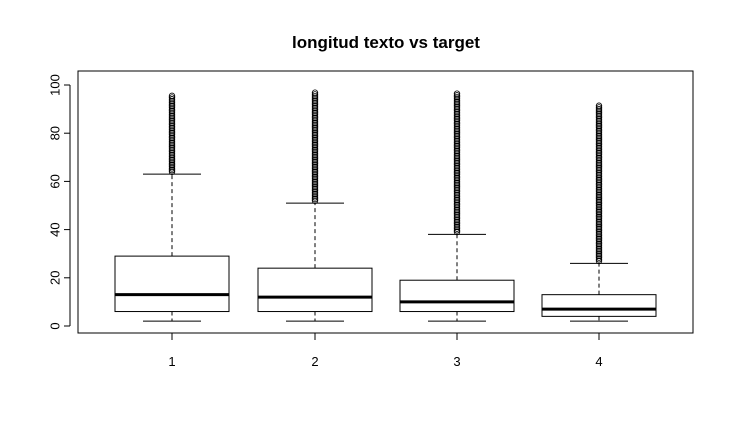 The width and height of the screenshot is (734, 429). I want to click on chart-title: longitud texto vs target, so click(386, 42).